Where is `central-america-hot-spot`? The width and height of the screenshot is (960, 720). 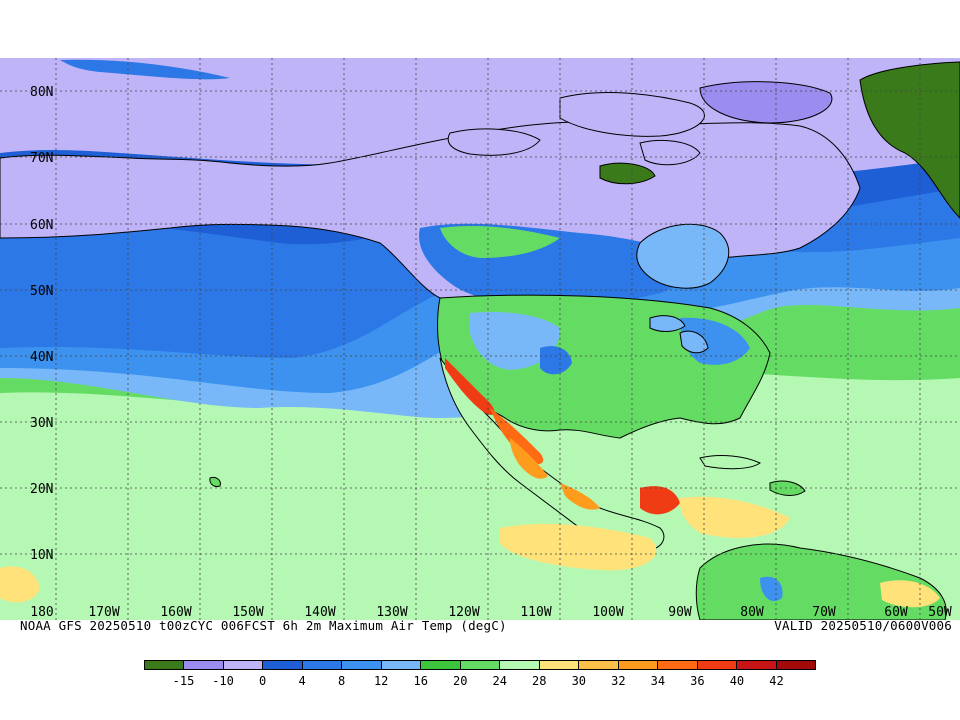
central-america-hot-spot is located at coordinates (660, 500).